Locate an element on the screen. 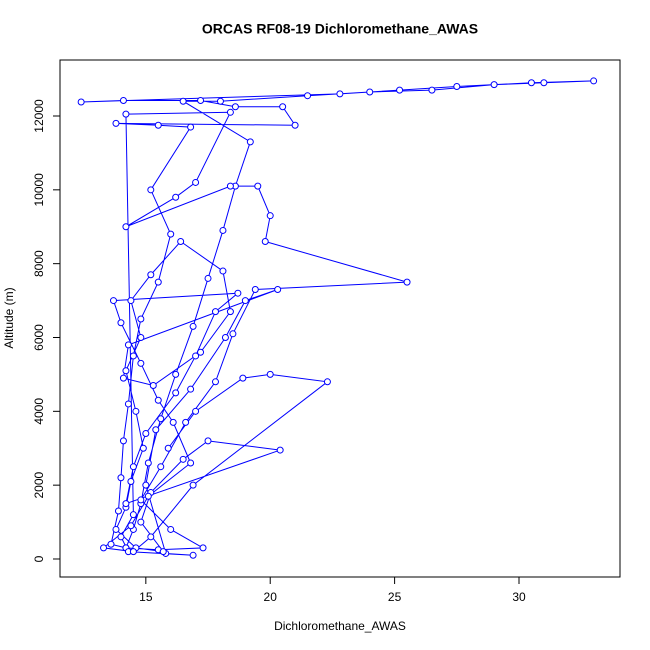 The width and height of the screenshot is (650, 650). x-axis-label: Dichloromethane_AWAS is located at coordinates (340, 626).